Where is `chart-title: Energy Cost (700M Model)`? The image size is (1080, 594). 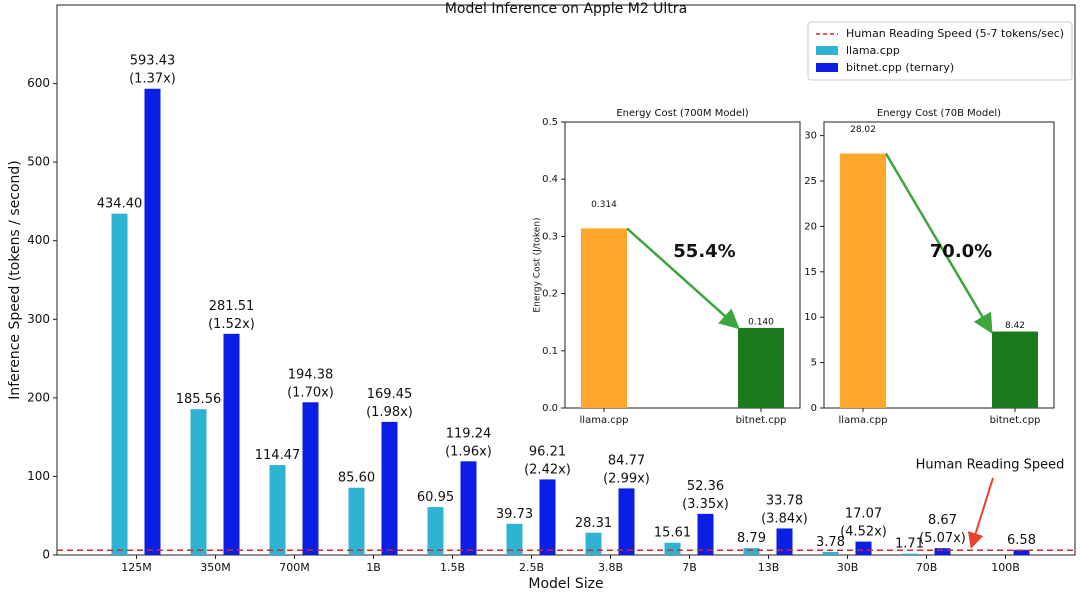
chart-title: Energy Cost (700M Model) is located at coordinates (682, 113).